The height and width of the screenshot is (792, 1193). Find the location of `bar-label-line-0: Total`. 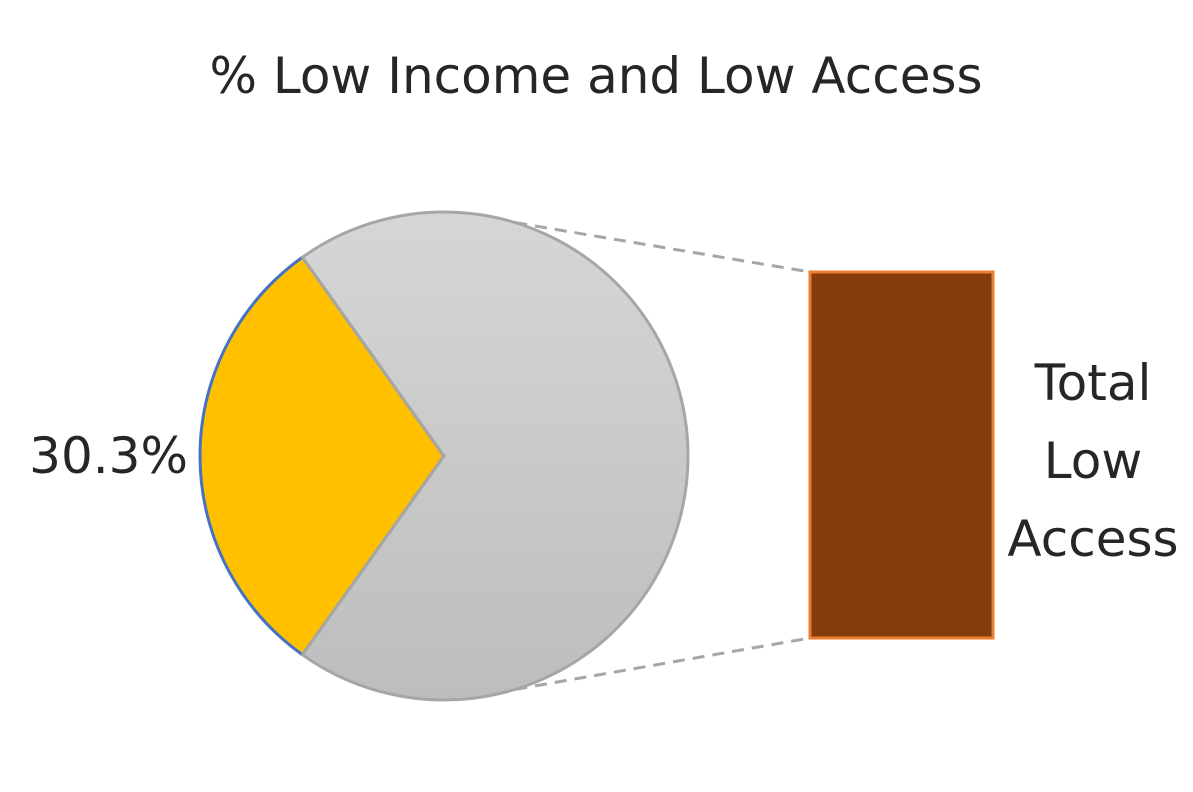

bar-label-line-0: Total is located at coordinates (1093, 383).